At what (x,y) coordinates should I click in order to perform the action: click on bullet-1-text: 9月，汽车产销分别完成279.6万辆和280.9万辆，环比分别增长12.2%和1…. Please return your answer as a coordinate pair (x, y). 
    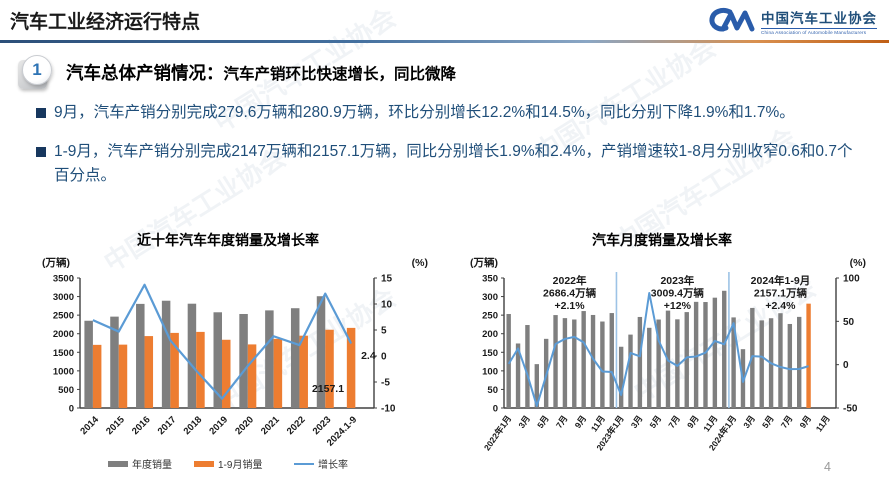
    Looking at the image, I should click on (424, 112).